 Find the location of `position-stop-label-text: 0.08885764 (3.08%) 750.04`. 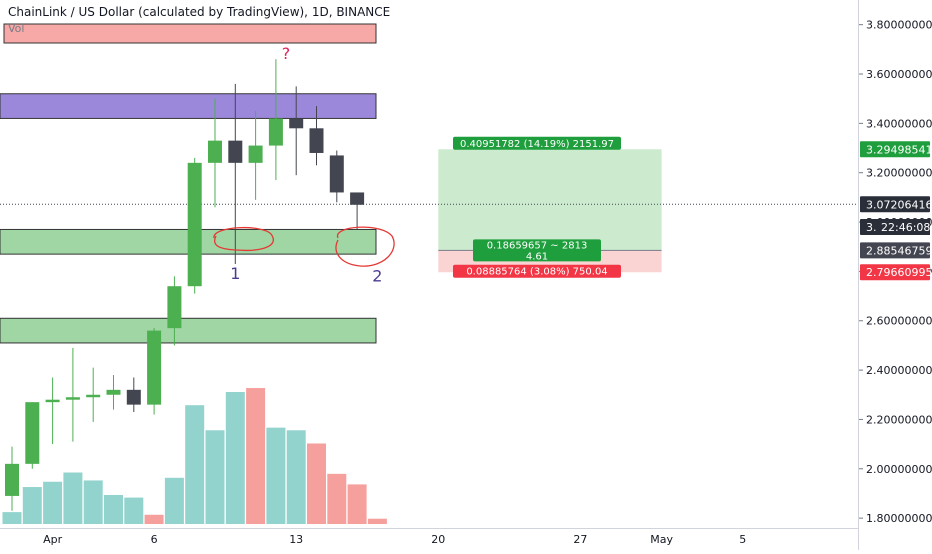

position-stop-label-text: 0.08885764 (3.08%) 750.04 is located at coordinates (536, 272).